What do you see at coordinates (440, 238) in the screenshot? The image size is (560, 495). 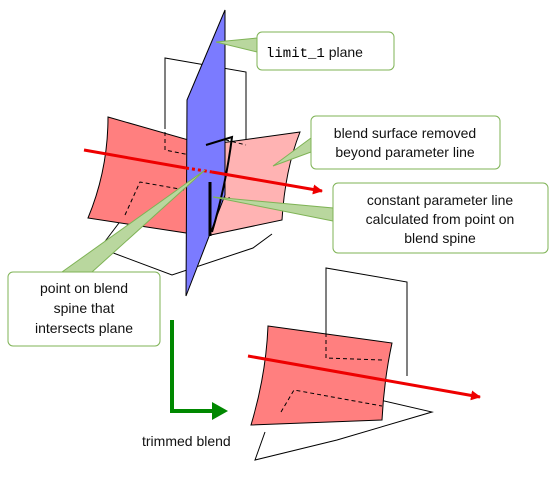 I see `constant-param-line3: blend spine` at bounding box center [440, 238].